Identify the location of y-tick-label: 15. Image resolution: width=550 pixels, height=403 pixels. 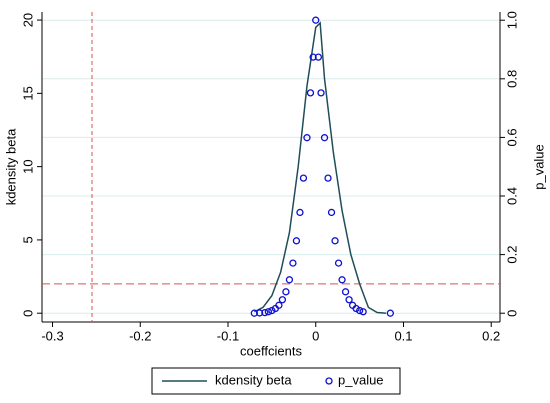
(27, 93).